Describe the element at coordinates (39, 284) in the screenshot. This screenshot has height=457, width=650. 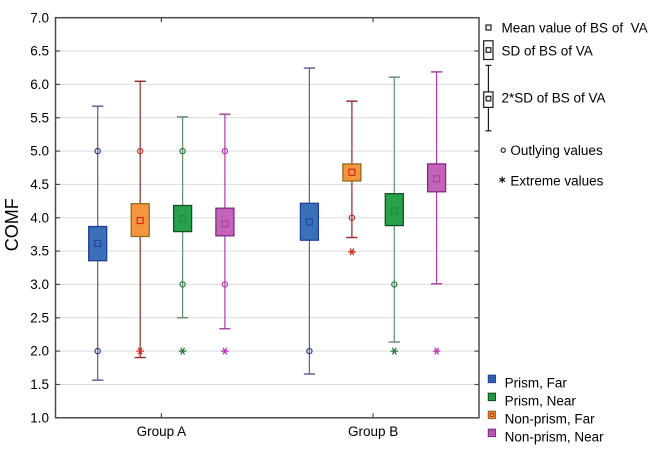
I see `svg-text: 3.0` at that location.